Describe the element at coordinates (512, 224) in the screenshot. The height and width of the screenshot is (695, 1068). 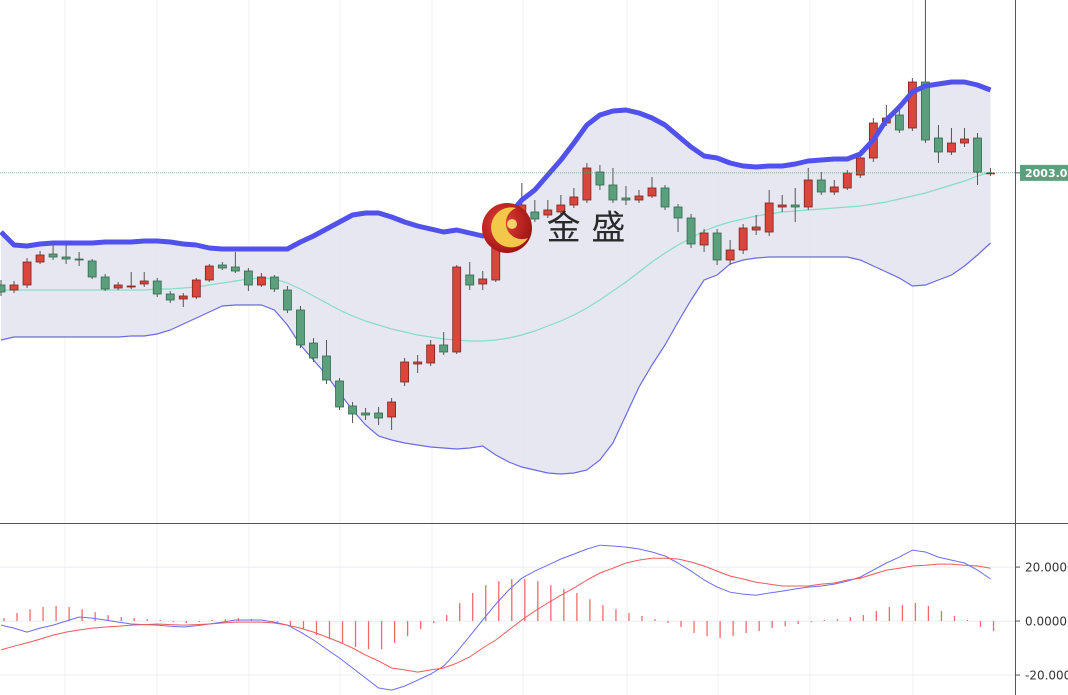
I see `logo-dot` at that location.